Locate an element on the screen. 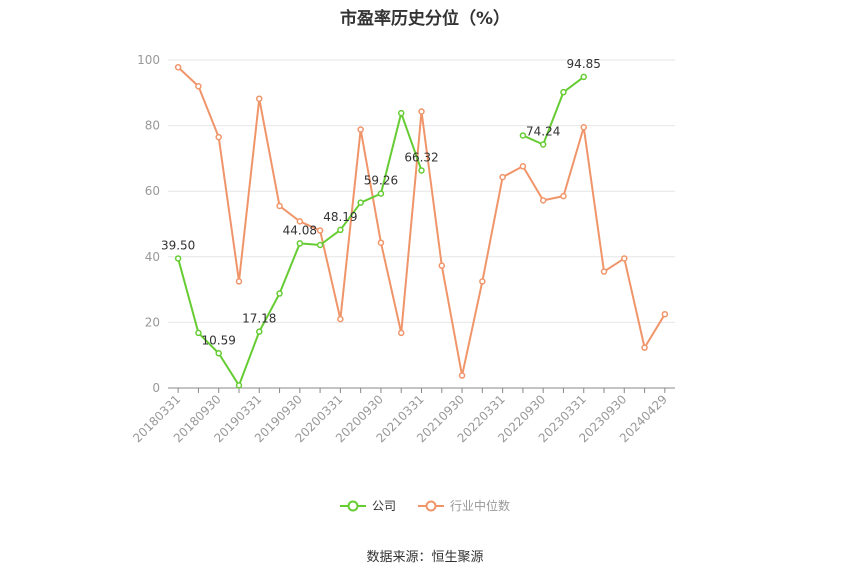 Image resolution: width=850 pixels, height=575 pixels. chart-title: 市盈率历史分位（%） is located at coordinates (425, 19).